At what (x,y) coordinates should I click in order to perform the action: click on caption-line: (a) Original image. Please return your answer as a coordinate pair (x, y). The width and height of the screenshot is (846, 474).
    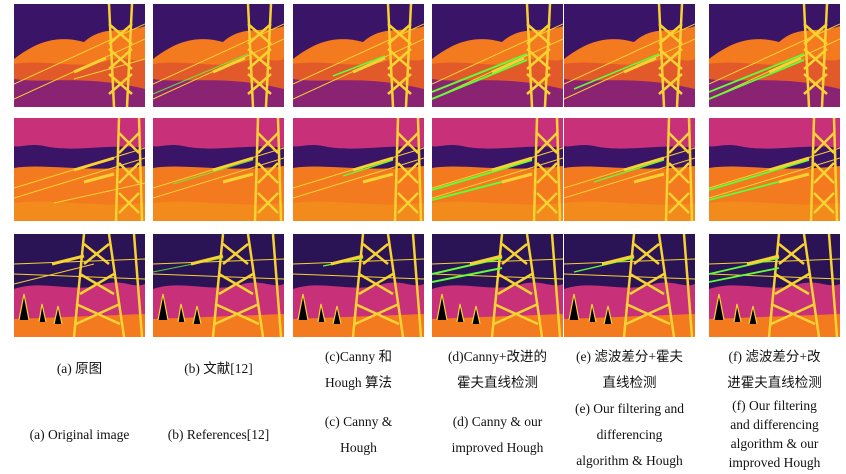
    Looking at the image, I should click on (79, 434).